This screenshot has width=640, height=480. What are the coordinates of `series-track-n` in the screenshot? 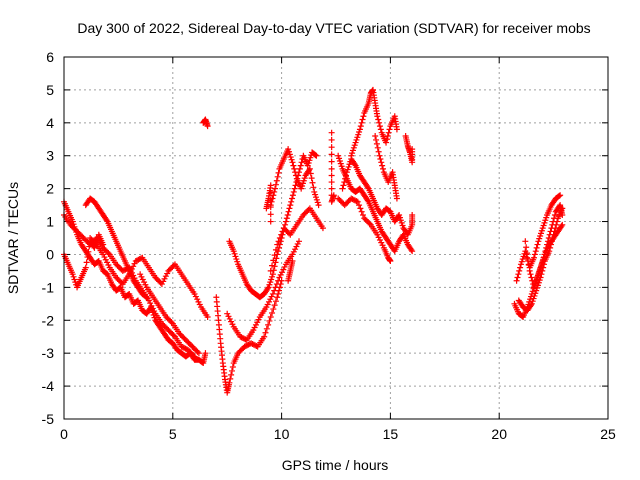 It's located at (290, 271).